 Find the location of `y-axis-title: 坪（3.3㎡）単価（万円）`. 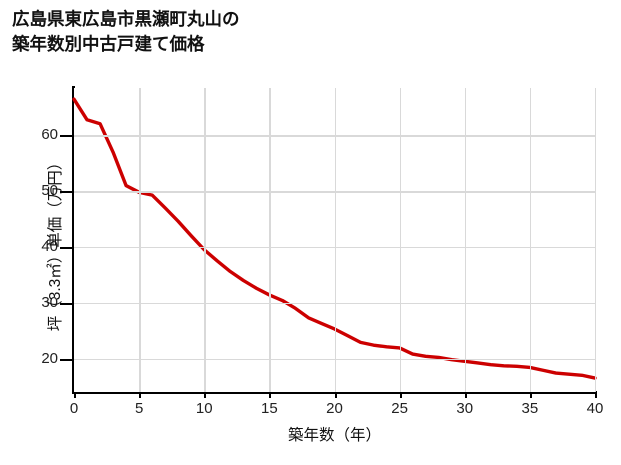

y-axis-title: 坪（3.3㎡）単価（万円） is located at coordinates (55, 243).